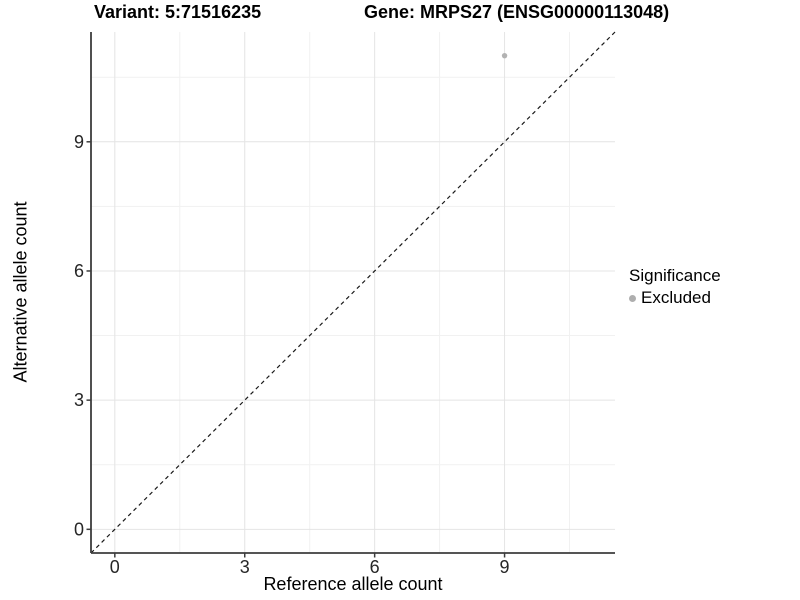  Describe the element at coordinates (632, 298) in the screenshot. I see `legend-marker-circle-icon` at that location.